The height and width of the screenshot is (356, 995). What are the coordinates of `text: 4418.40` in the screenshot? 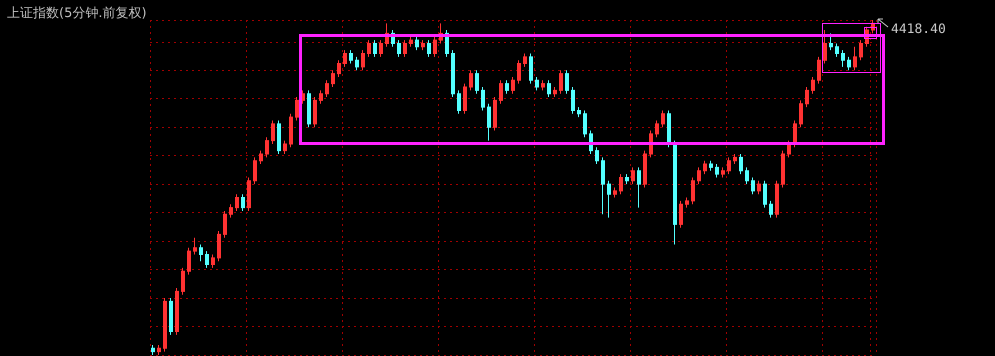 It's located at (918, 29).